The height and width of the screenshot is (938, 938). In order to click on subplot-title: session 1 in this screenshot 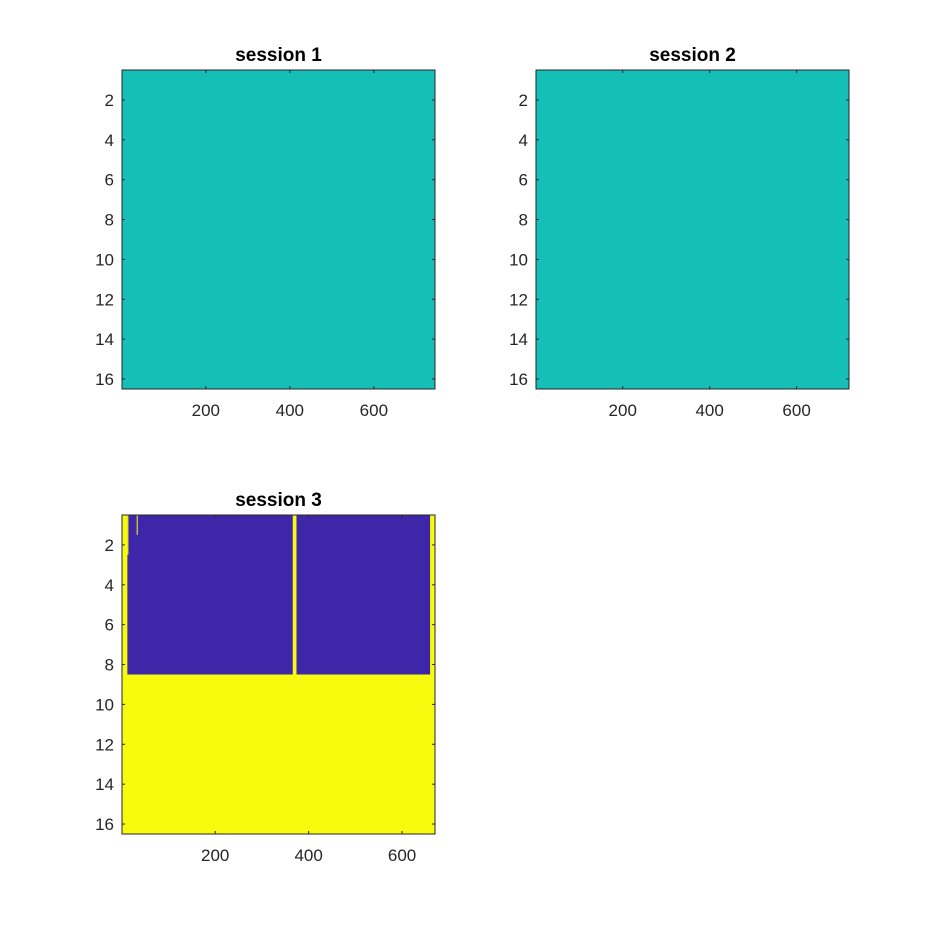, I will do `click(278, 55)`.